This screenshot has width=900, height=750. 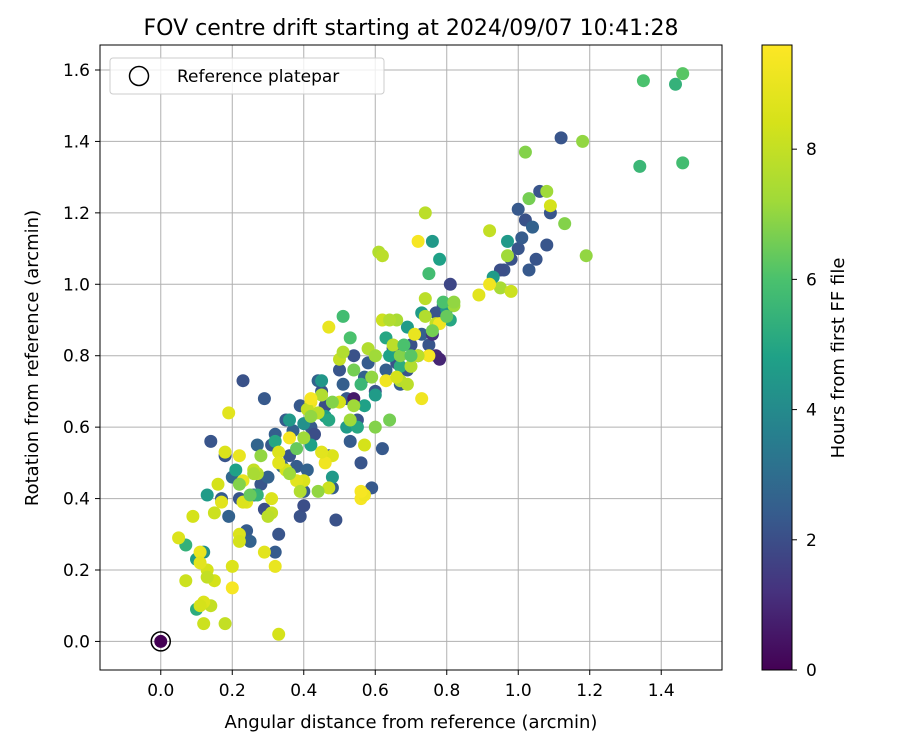 I want to click on x-tick-label: 1.4, so click(x=661, y=691).